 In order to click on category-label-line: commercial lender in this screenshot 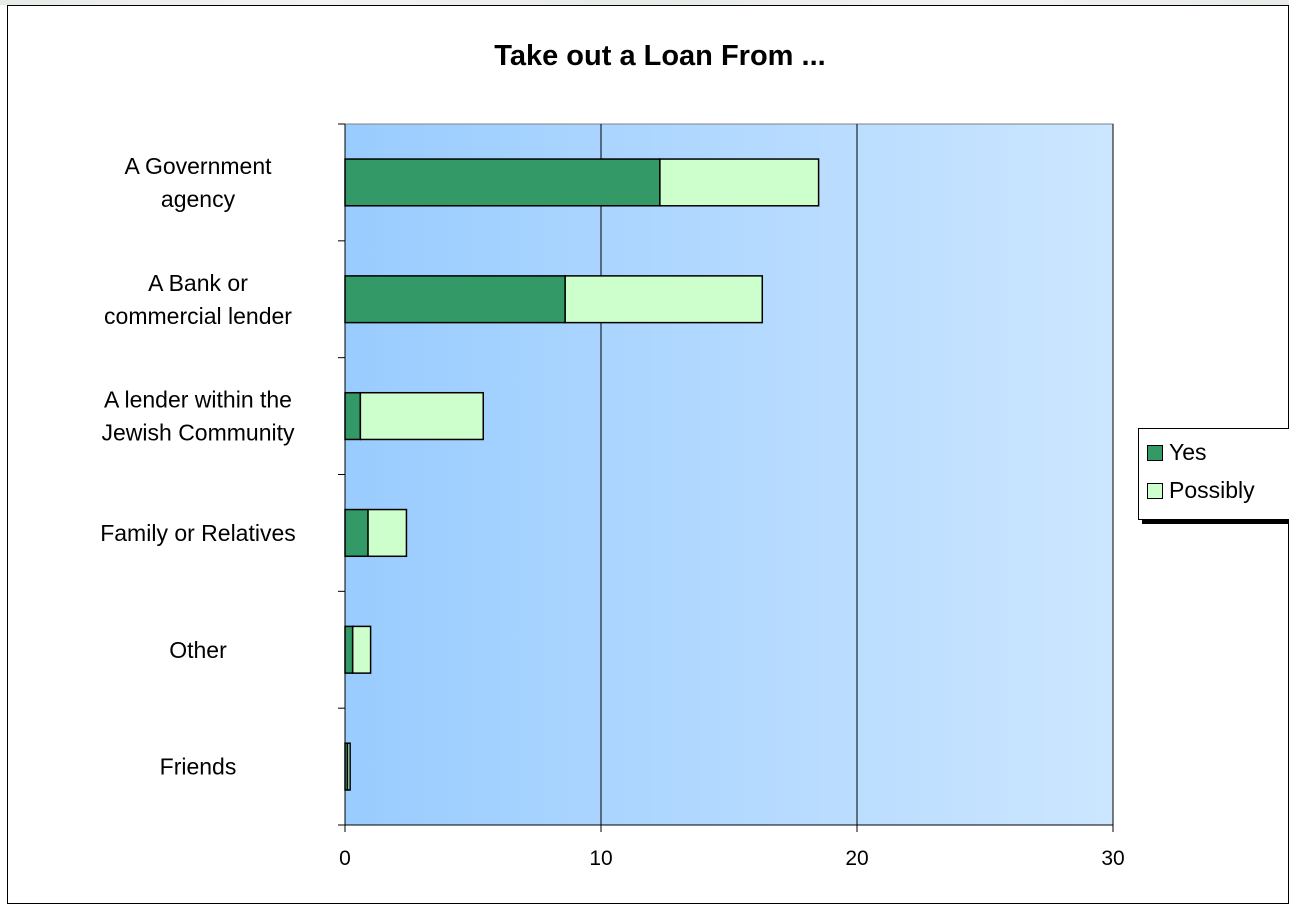, I will do `click(198, 316)`.